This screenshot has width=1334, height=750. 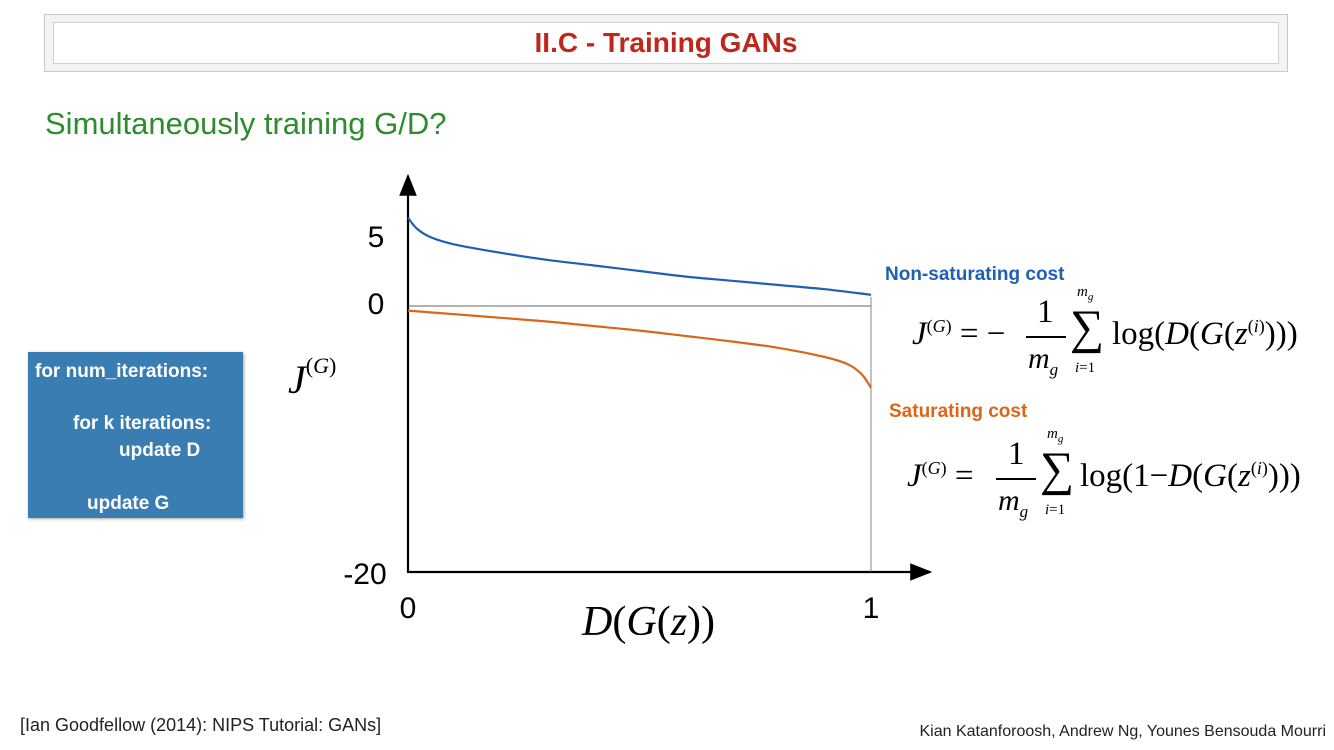 I want to click on y-tick-label-0: 0, so click(x=376, y=304).